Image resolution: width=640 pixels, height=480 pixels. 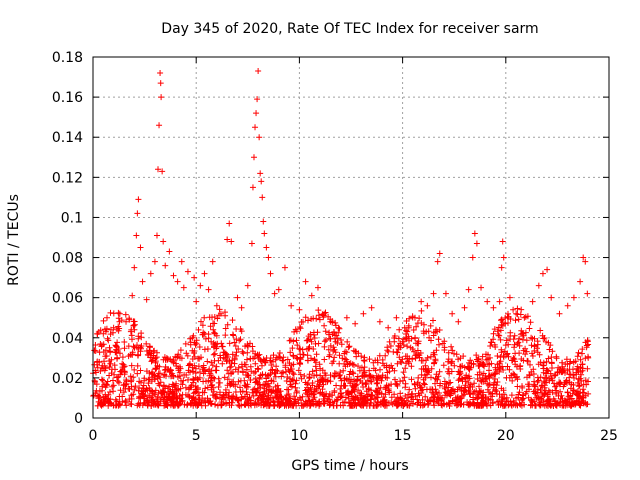 What do you see at coordinates (349, 466) in the screenshot?
I see `x-axis-label: GPS time / hours` at bounding box center [349, 466].